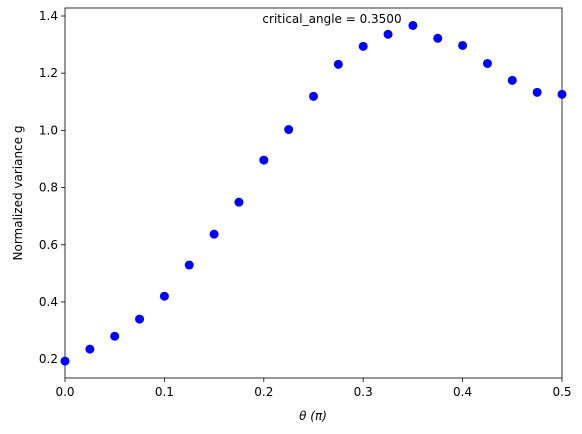 Image resolution: width=582 pixels, height=434 pixels. Describe the element at coordinates (48, 302) in the screenshot. I see `y-tick-label: 0.4` at that location.